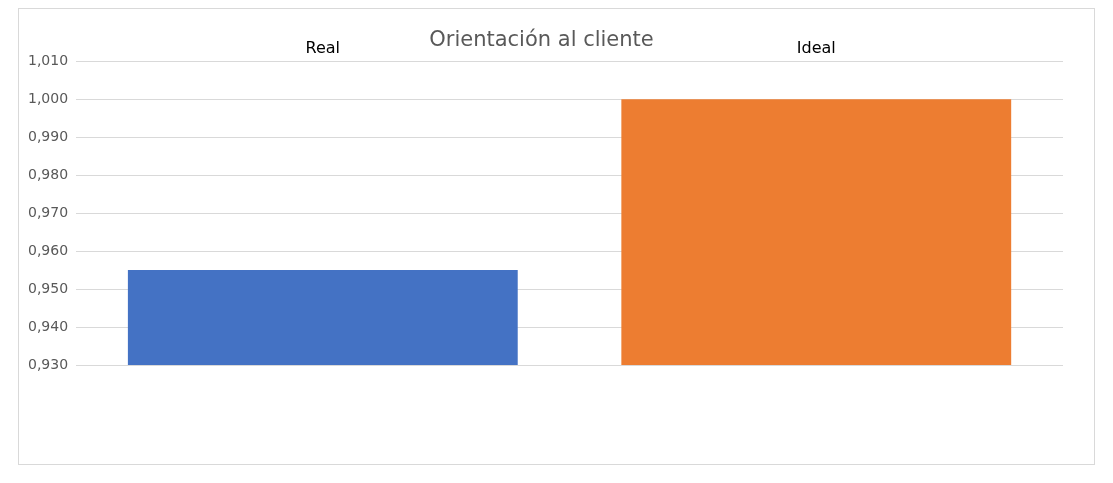 The image size is (1113, 483). Describe the element at coordinates (48, 97) in the screenshot. I see `y-tick-label: 1,000` at that location.